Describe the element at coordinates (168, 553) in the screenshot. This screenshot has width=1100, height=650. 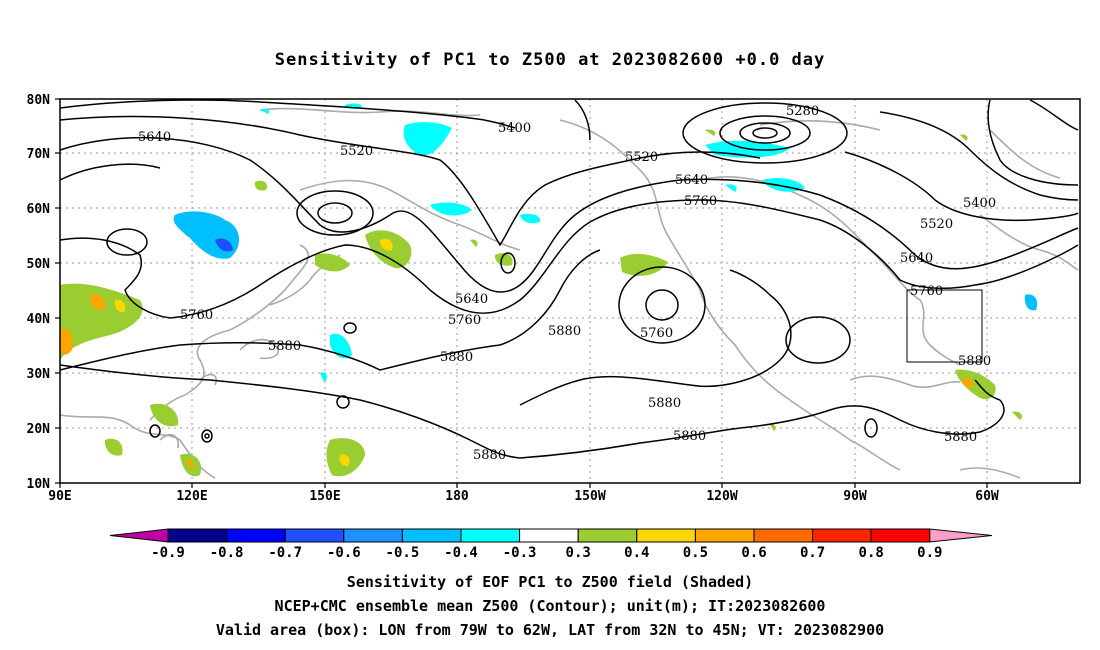
I see `colorbar-tick-label: -0.9` at that location.